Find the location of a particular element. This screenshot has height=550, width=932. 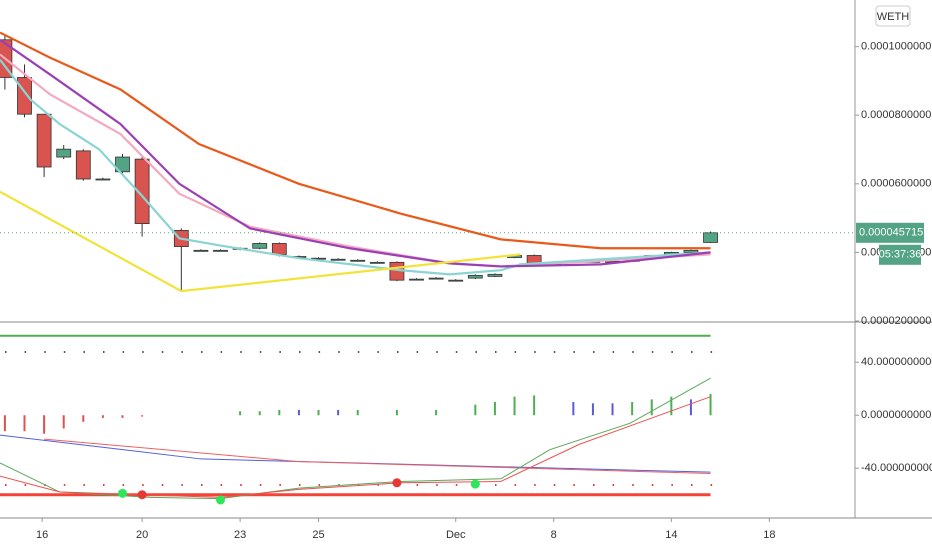

y-tick-label: 0.0000800000 is located at coordinates (896, 115).